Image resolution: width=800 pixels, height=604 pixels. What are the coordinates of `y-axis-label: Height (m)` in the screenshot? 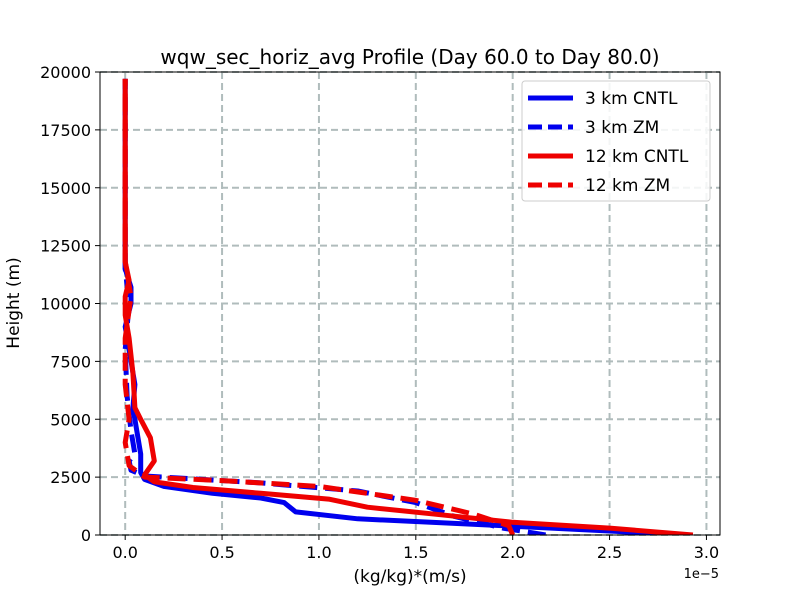 It's located at (14, 302).